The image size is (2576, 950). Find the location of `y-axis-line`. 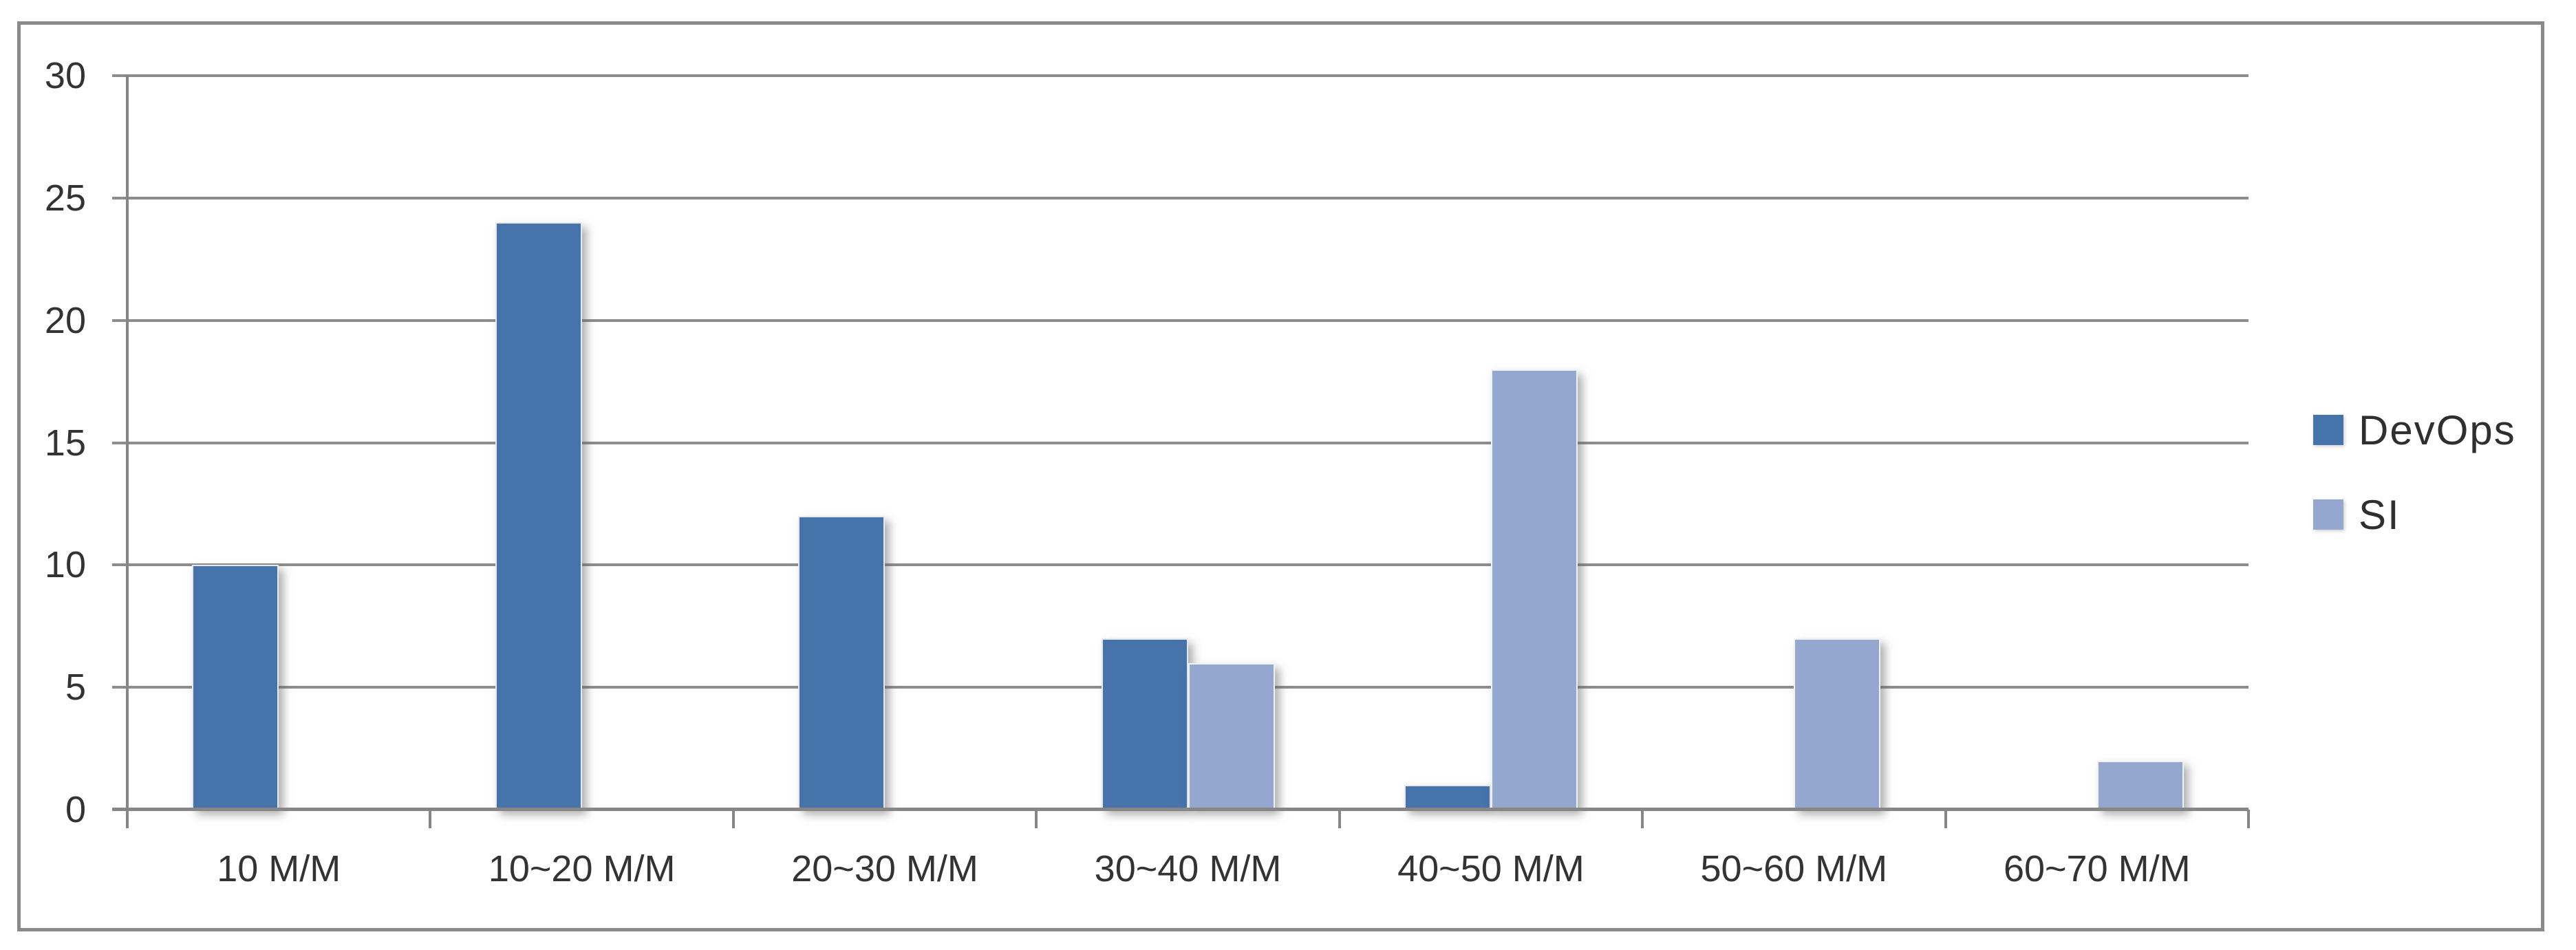

y-axis-line is located at coordinates (127, 452).